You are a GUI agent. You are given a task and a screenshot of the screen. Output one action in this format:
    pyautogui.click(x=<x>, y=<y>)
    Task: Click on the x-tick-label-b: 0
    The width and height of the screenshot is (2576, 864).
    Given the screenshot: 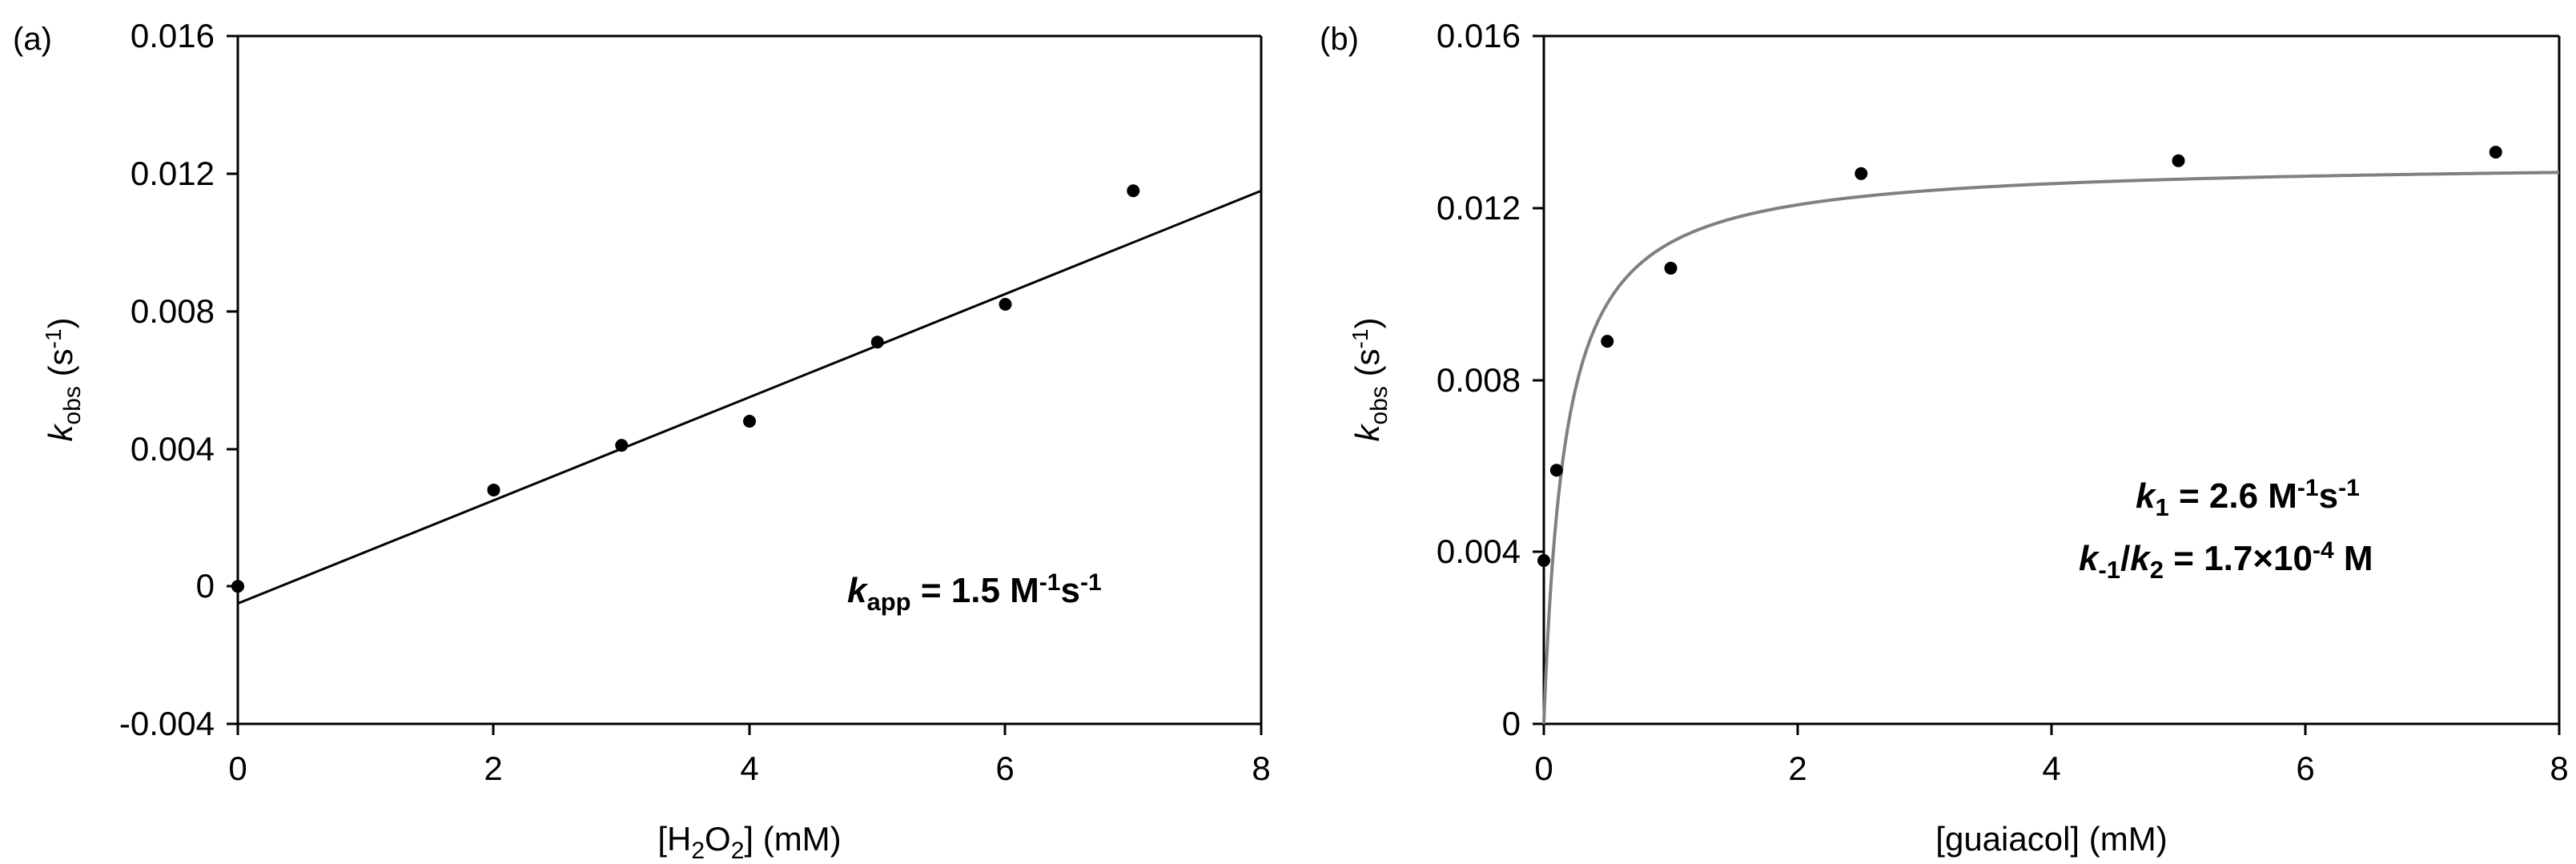 What is the action you would take?
    pyautogui.click(x=1543, y=768)
    